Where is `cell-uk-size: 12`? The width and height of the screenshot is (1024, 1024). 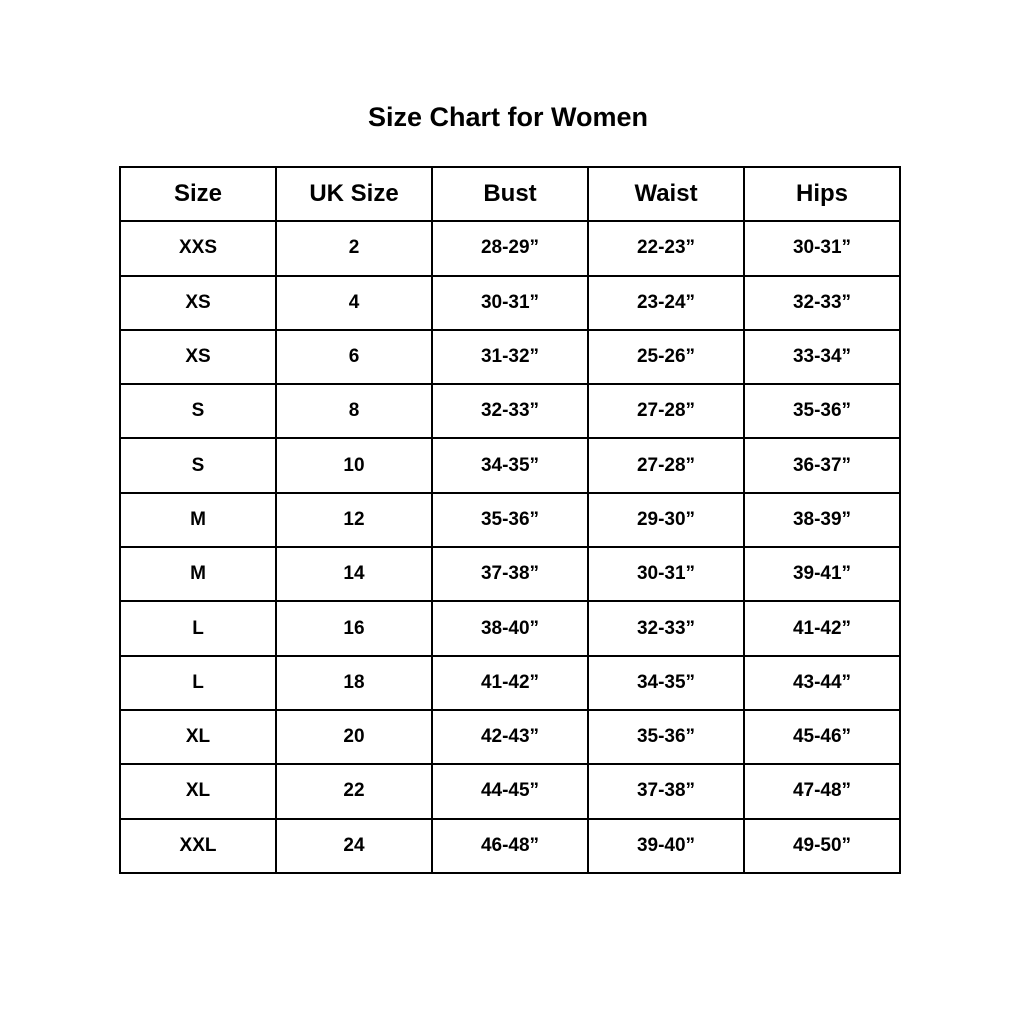 cell-uk-size: 12 is located at coordinates (354, 520).